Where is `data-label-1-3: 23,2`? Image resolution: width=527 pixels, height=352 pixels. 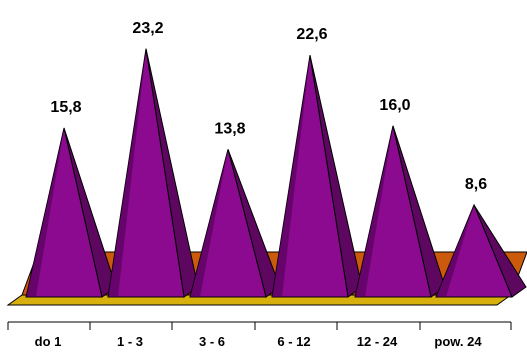 data-label-1-3: 23,2 is located at coordinates (147, 28).